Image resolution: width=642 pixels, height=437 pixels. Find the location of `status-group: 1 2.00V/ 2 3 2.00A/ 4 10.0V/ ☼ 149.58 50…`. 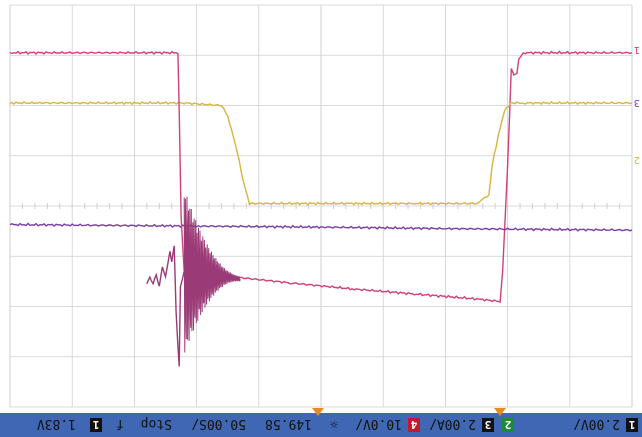

status-group: 1 2.00V/ 2 3 2.00A/ 4 10.0V/ ☼ 149.58 50… is located at coordinates (337, 424).